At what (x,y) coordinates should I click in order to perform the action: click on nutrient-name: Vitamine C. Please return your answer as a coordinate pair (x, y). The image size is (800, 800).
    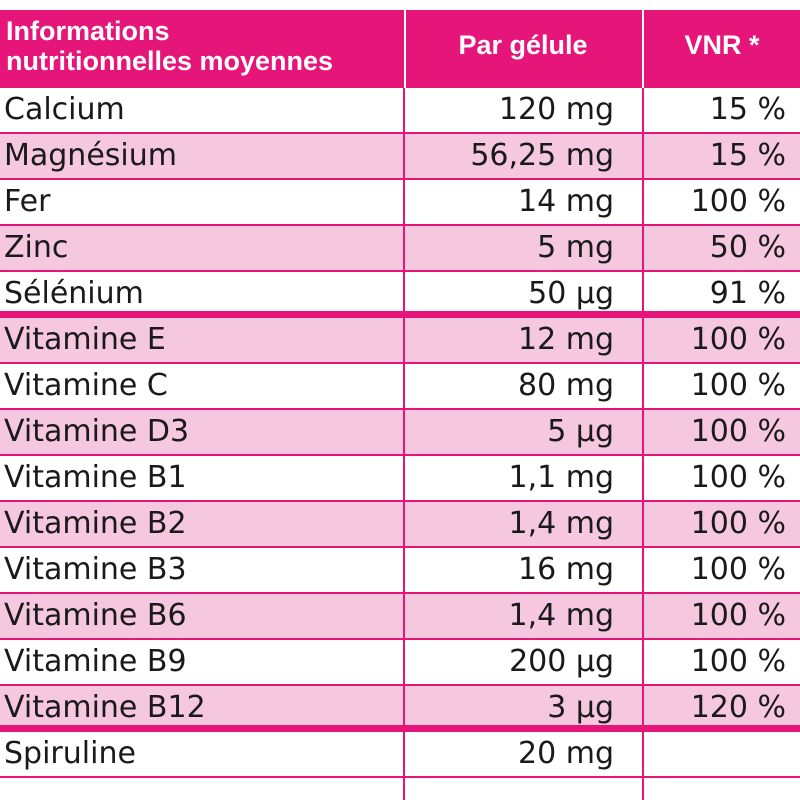
    Looking at the image, I should click on (86, 385).